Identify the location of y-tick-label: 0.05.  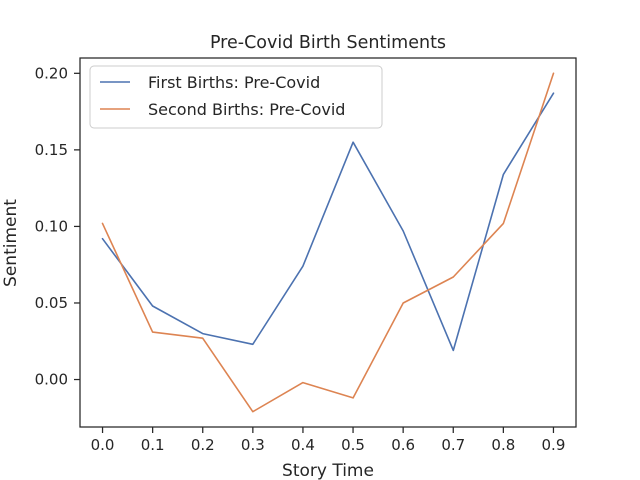
(51, 303).